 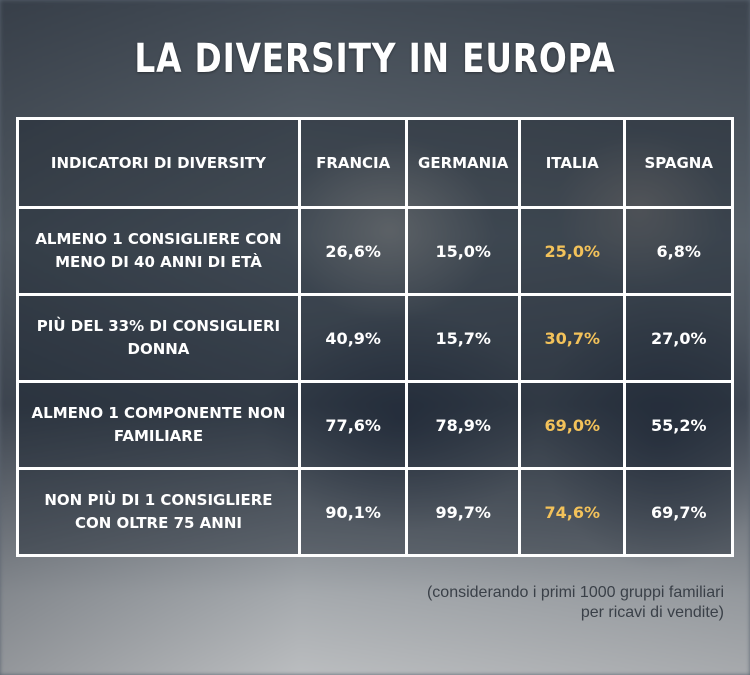 What do you see at coordinates (678, 338) in the screenshot?
I see `table-cell: 27,0%` at bounding box center [678, 338].